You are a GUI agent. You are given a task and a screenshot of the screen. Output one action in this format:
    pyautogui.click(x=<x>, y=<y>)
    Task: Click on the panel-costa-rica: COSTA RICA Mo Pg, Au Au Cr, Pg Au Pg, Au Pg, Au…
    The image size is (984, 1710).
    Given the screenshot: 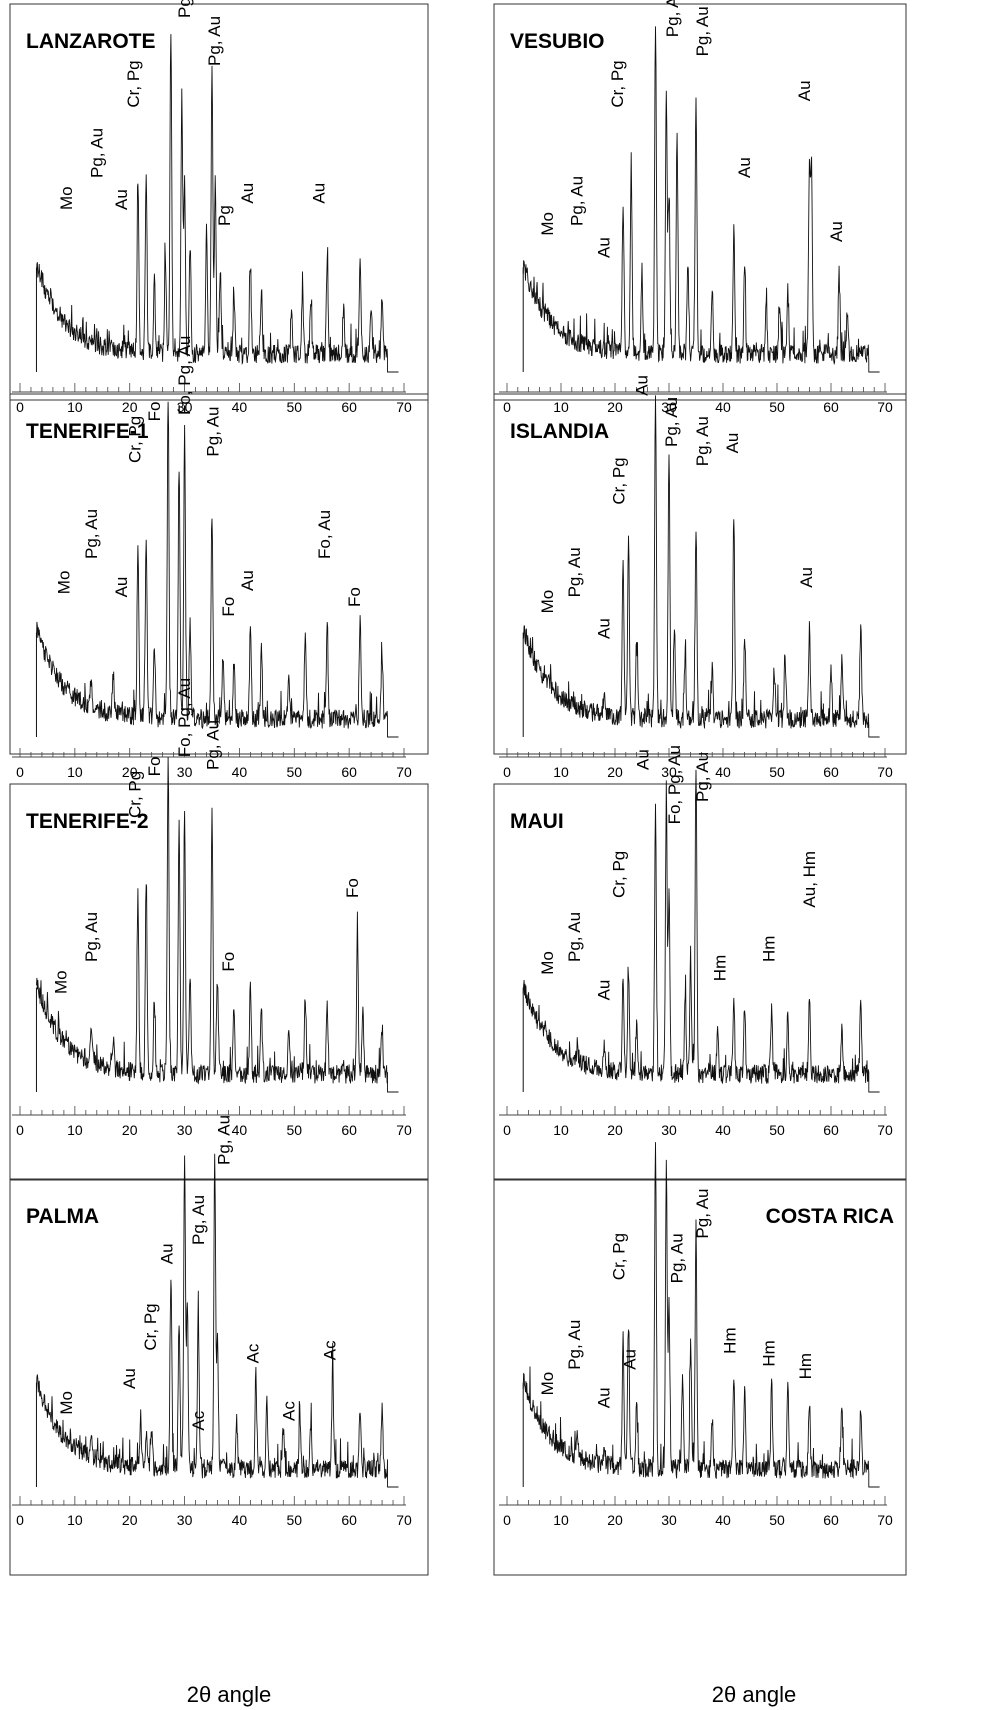 What is the action you would take?
    pyautogui.click(x=700, y=1359)
    